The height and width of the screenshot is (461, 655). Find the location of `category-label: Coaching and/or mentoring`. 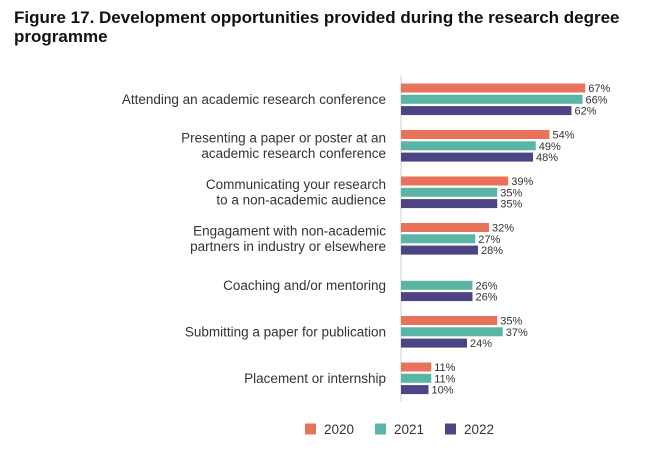

category-label: Coaching and/or mentoring is located at coordinates (304, 285).